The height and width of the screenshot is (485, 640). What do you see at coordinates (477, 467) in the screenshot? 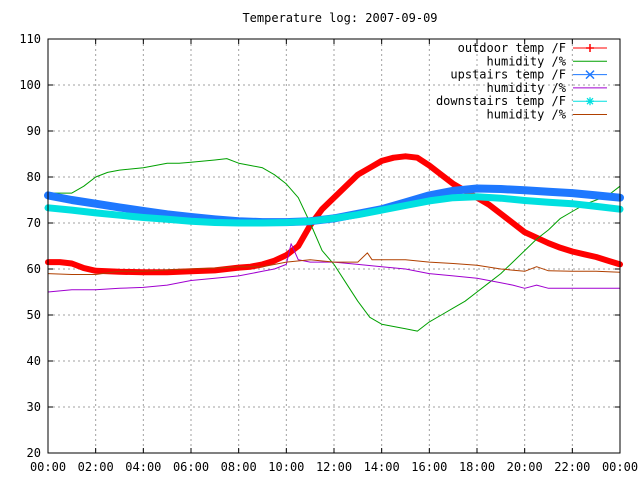
I see `x-tick-label: 18:00` at bounding box center [477, 467].